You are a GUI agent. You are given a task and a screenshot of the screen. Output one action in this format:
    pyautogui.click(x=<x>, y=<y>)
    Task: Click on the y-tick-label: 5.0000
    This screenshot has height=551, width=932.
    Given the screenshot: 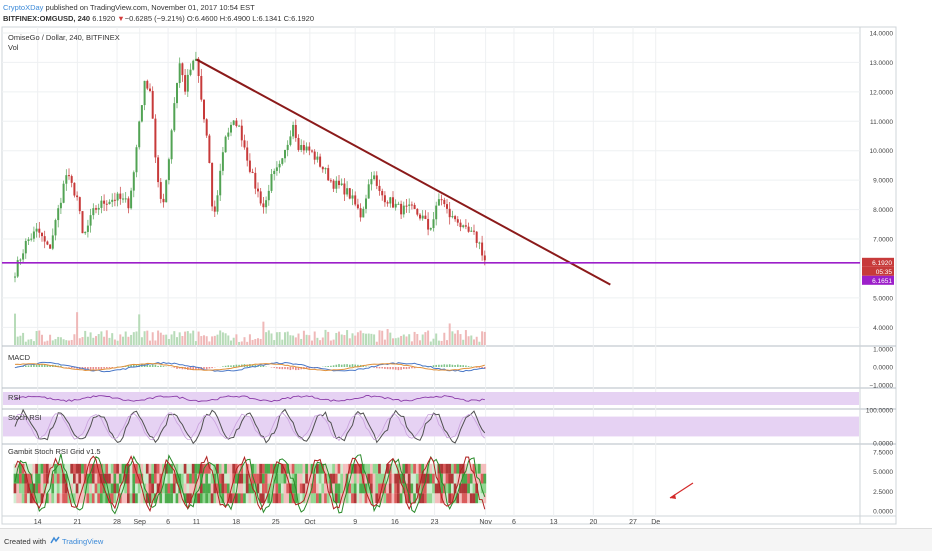 What is the action you would take?
    pyautogui.click(x=883, y=298)
    